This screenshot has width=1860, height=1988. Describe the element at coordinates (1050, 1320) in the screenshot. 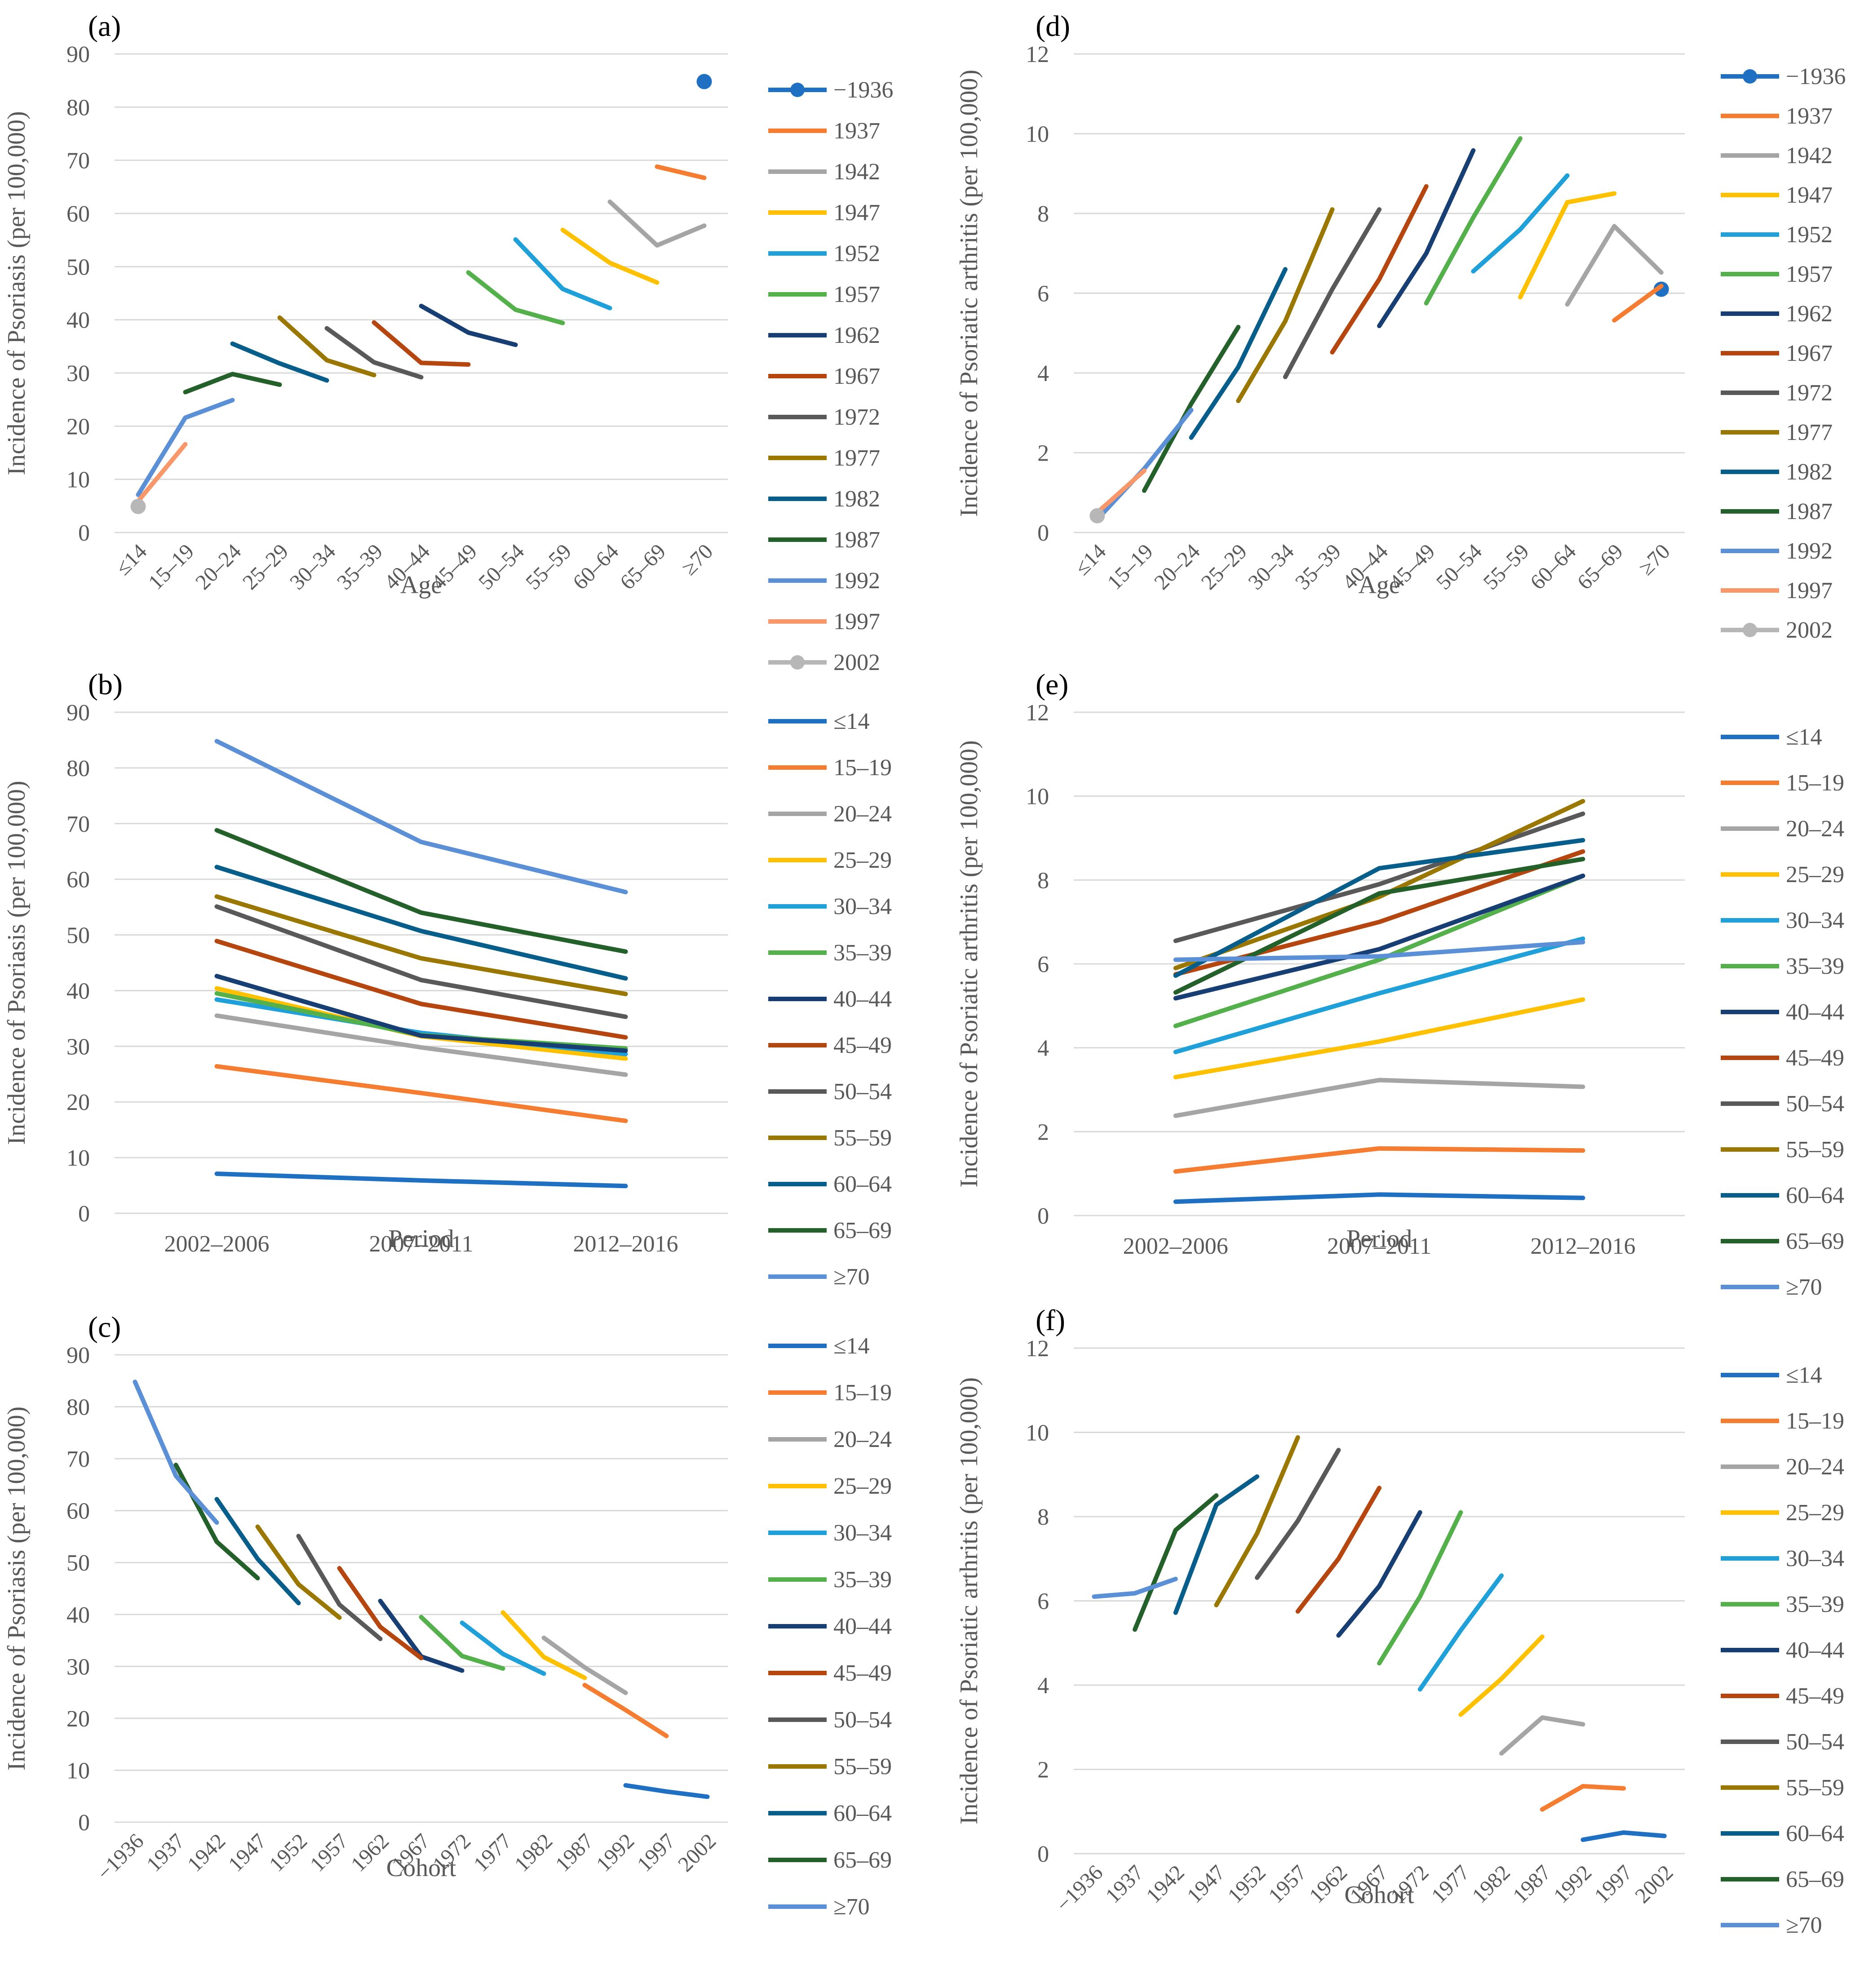

I see `panel-label: (f)` at that location.